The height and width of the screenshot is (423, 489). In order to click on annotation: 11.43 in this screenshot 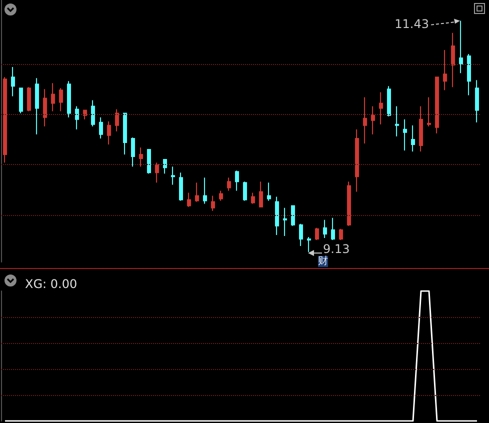, I will do `click(411, 23)`.